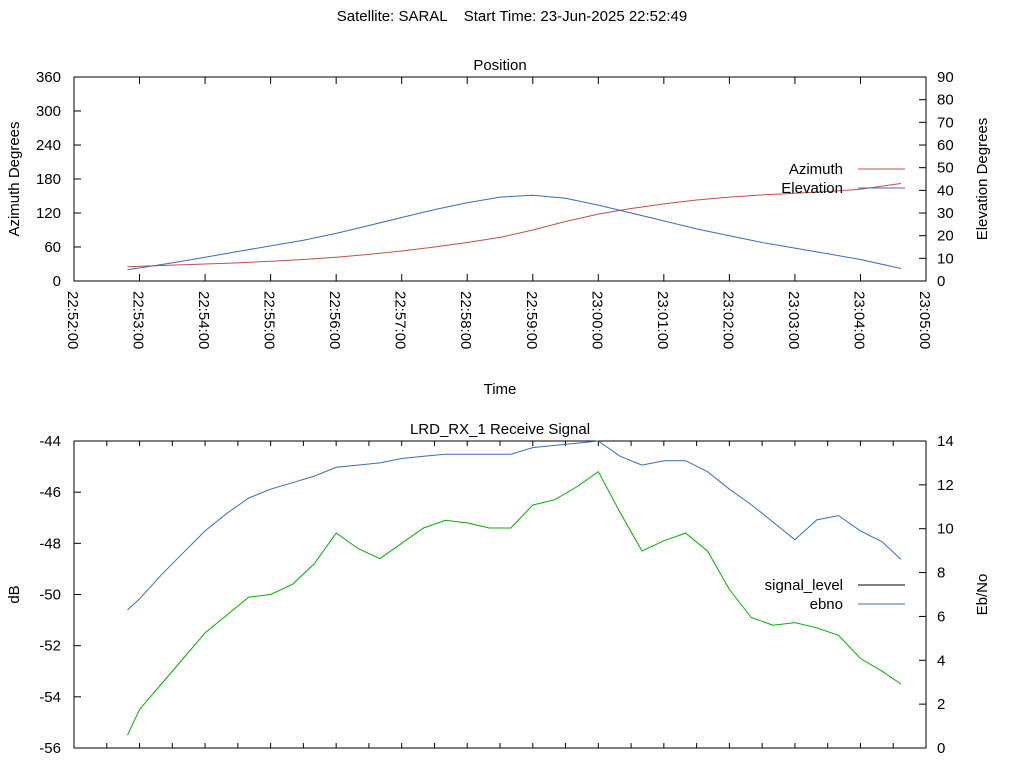  I want to click on db-axis-label: dB, so click(14, 594).